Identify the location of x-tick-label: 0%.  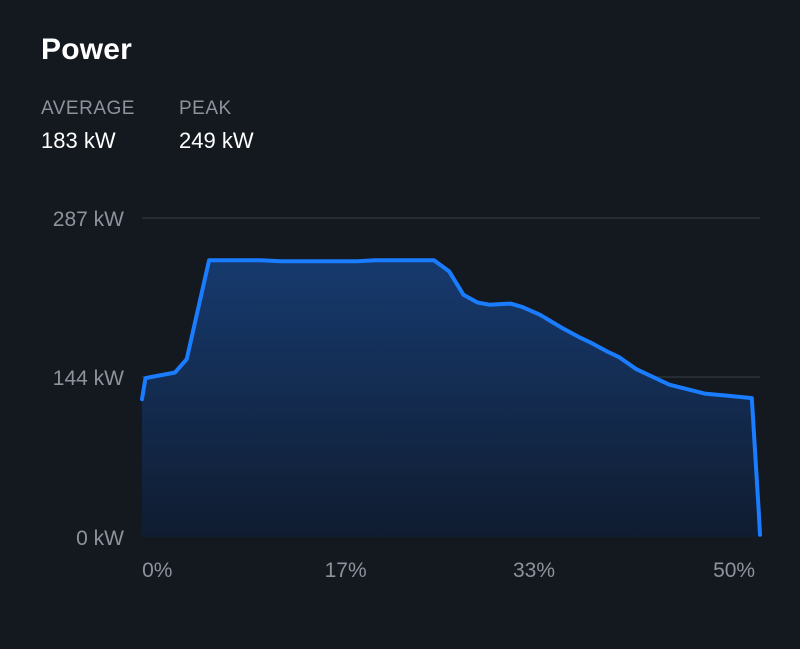
(157, 570).